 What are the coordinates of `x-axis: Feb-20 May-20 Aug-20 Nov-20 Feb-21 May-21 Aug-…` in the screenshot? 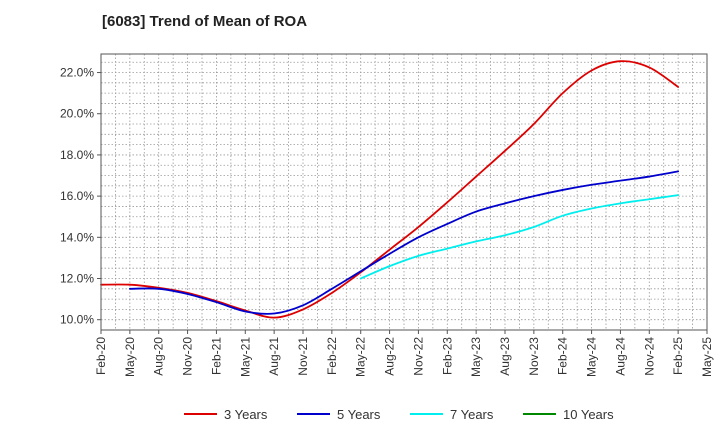 It's located at (404, 353).